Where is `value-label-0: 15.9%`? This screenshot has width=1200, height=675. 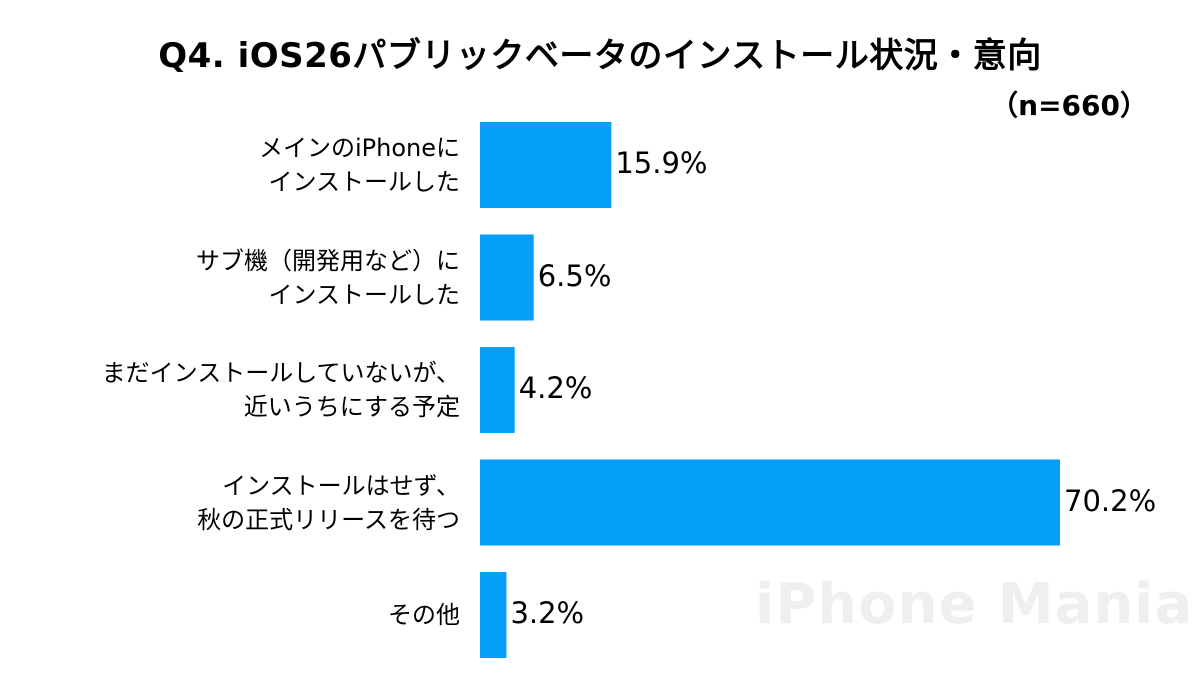 value-label-0: 15.9% is located at coordinates (661, 163).